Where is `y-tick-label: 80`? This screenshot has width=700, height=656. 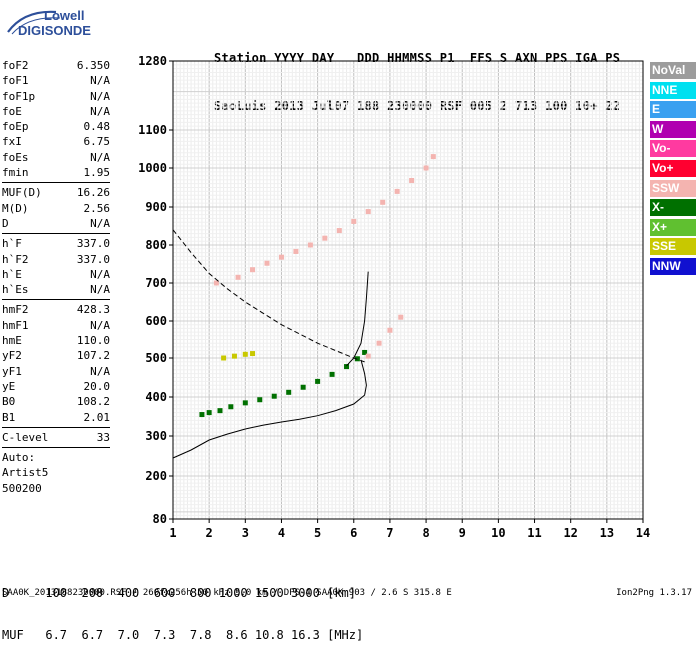
y-tick-label: 80 is located at coordinates (160, 519).